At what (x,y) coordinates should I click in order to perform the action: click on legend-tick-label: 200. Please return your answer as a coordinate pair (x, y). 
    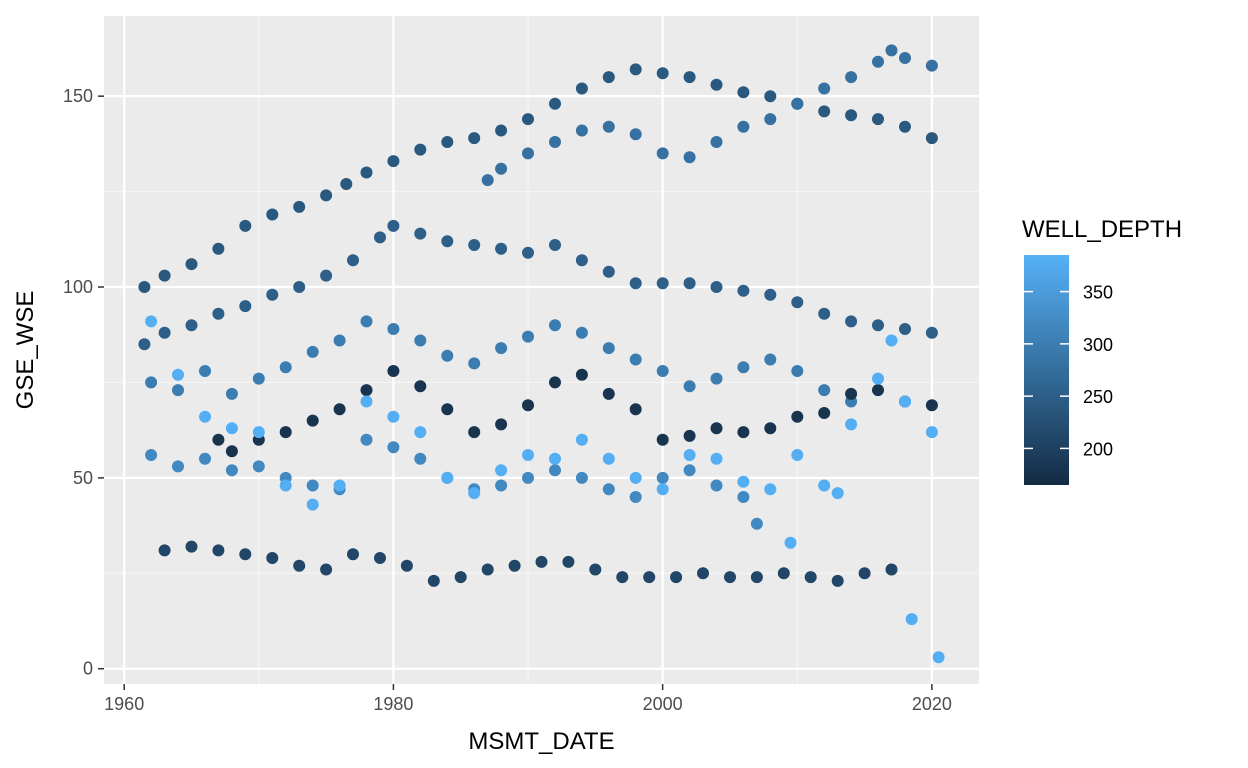
    Looking at the image, I should click on (1098, 449).